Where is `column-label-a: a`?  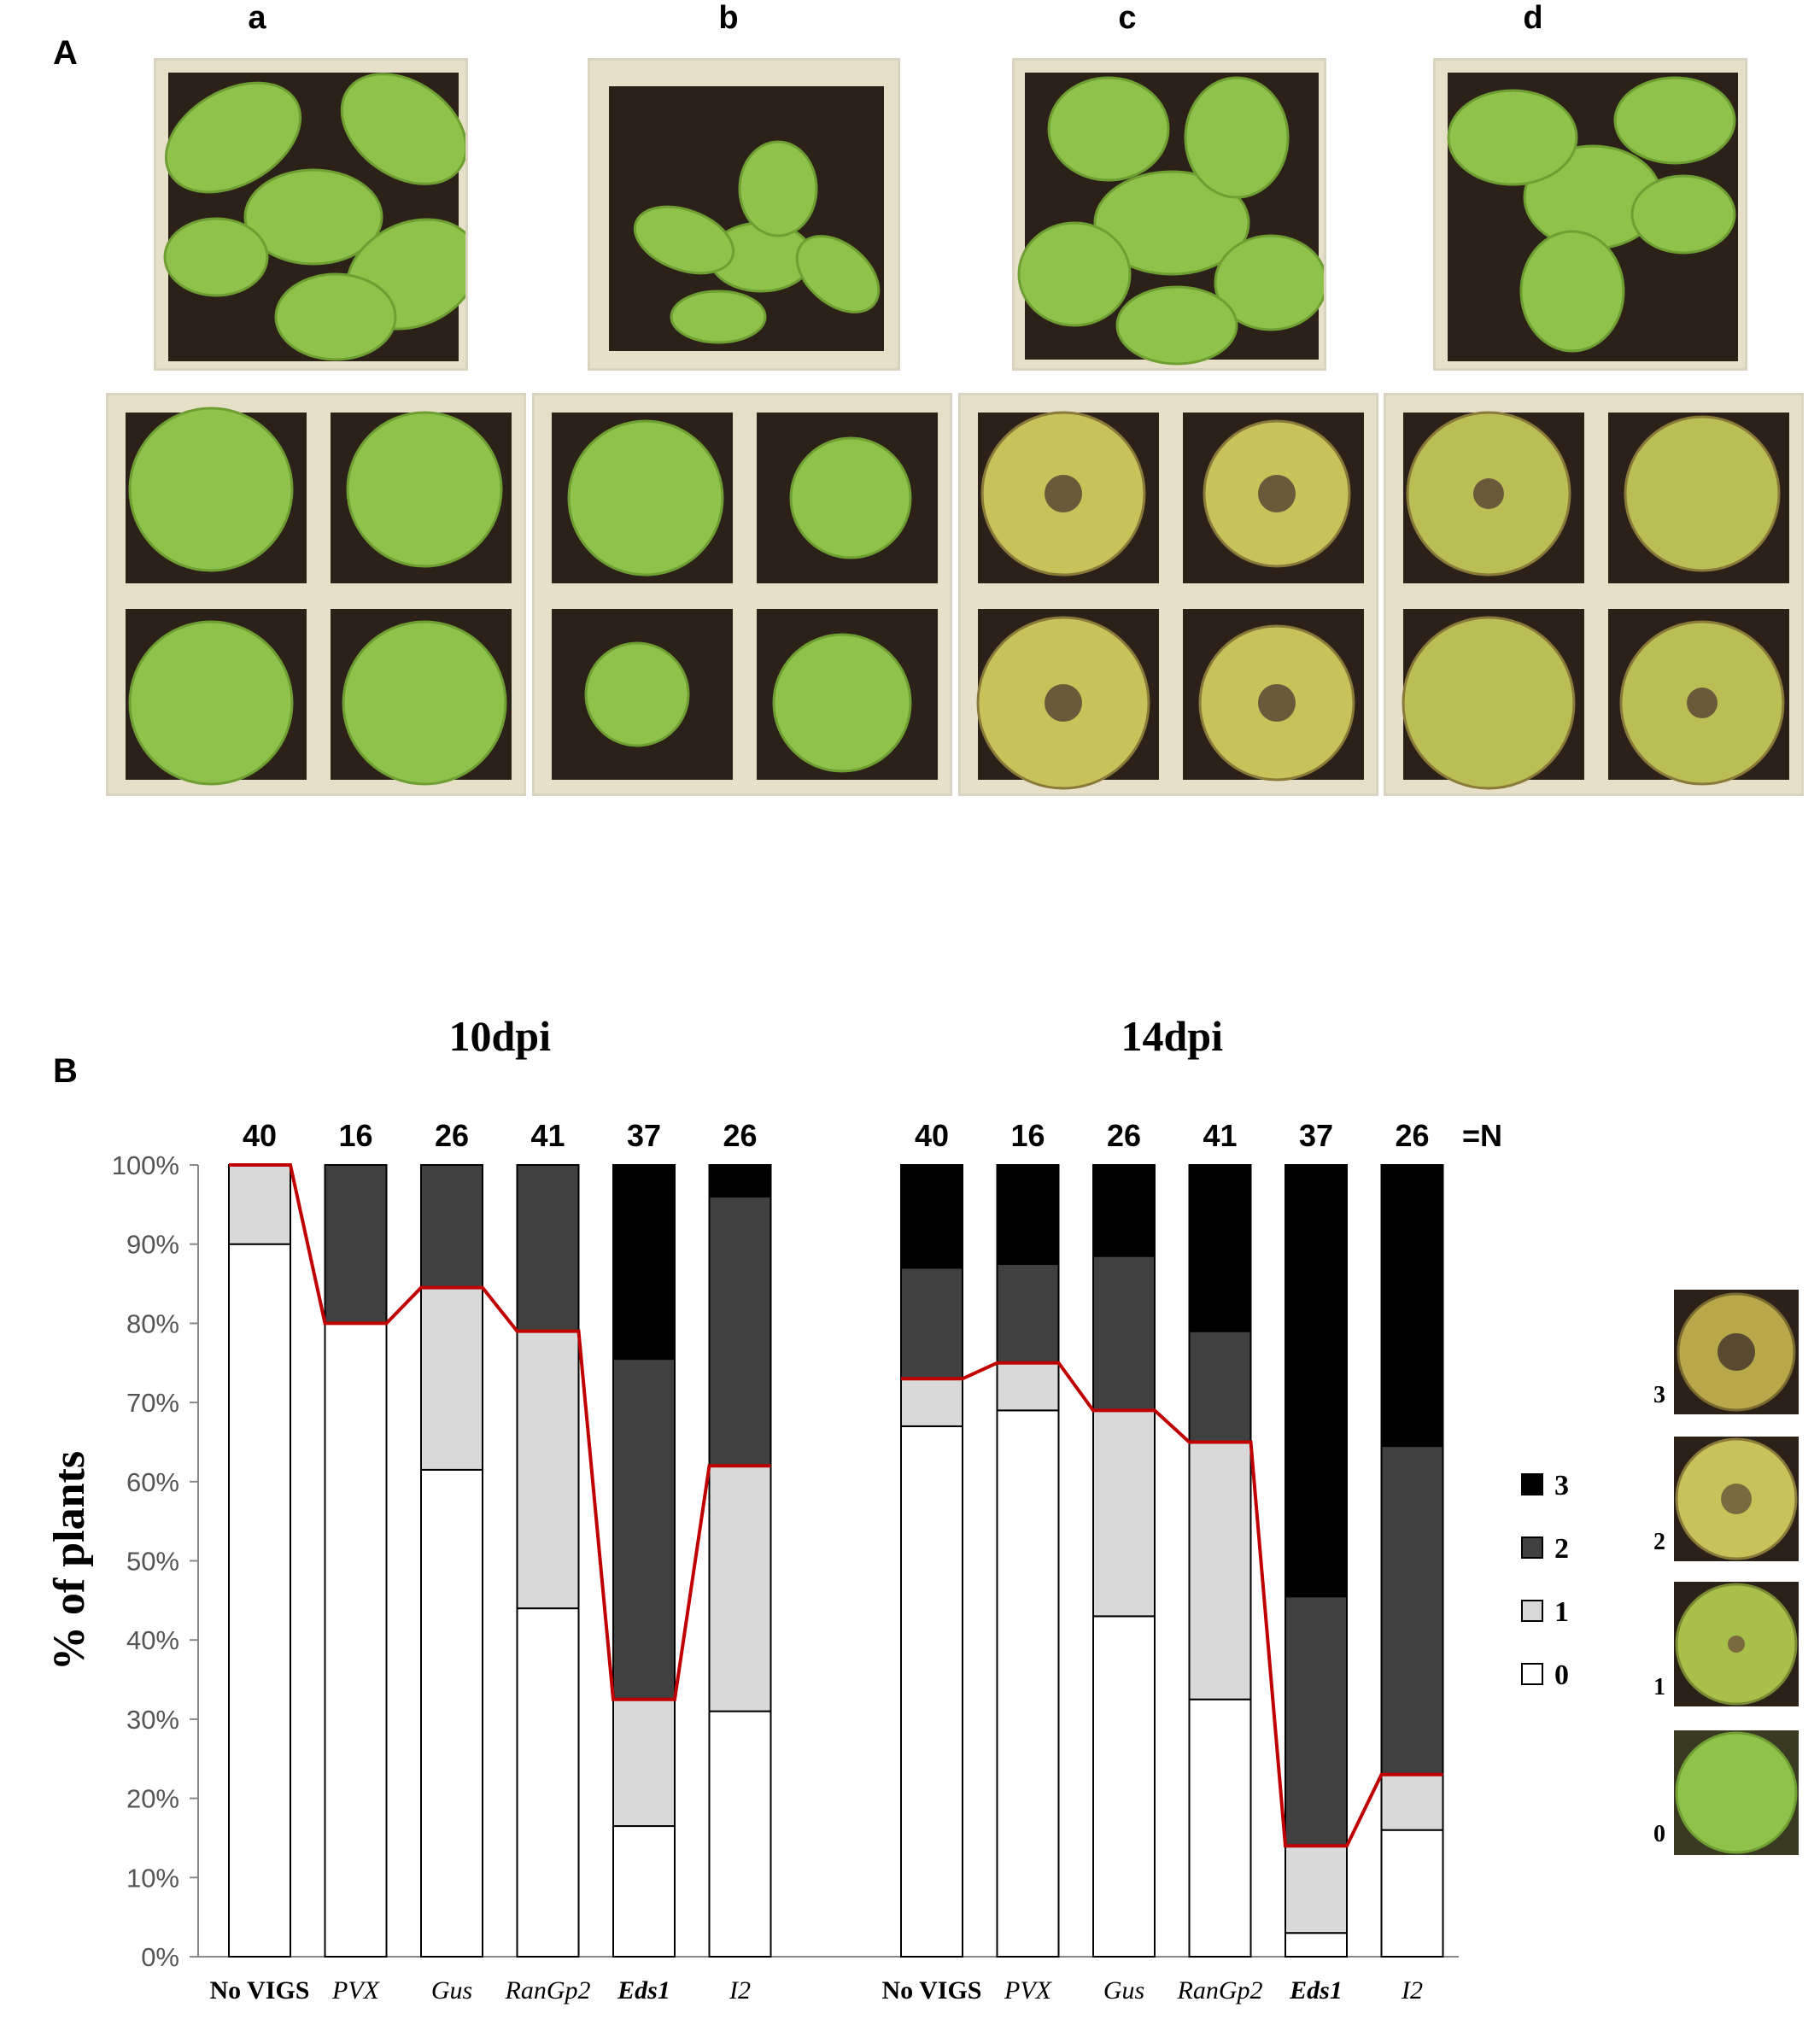
column-label-a: a is located at coordinates (257, 18).